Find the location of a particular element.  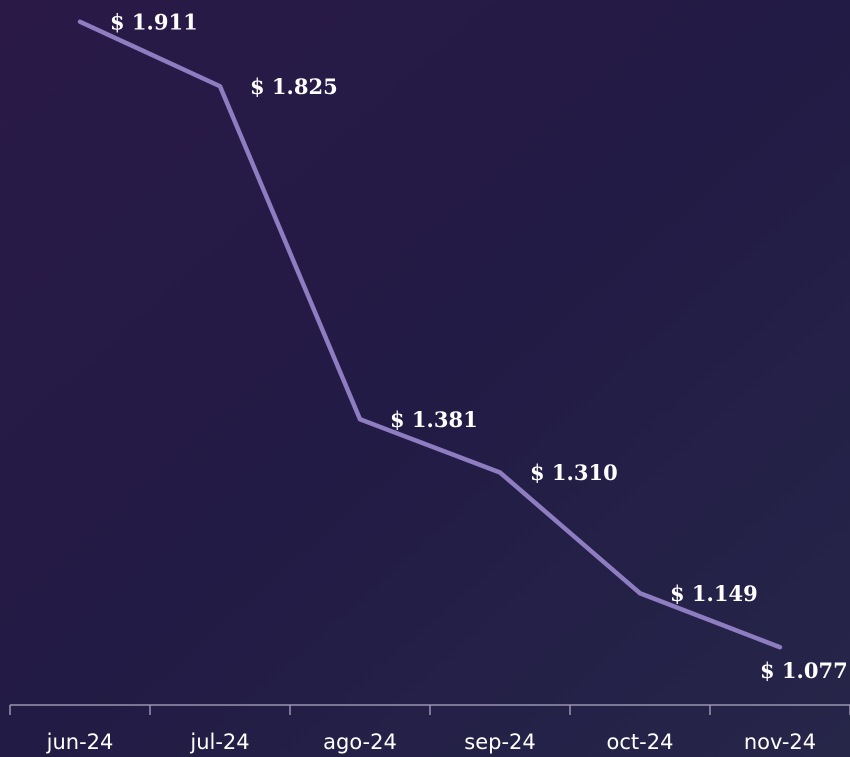

x-tick-label: jun-24 is located at coordinates (80, 742).